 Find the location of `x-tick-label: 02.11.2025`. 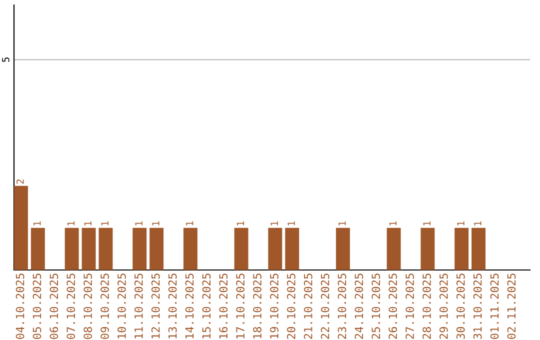

x-tick-label: 02.11.2025 is located at coordinates (511, 306).